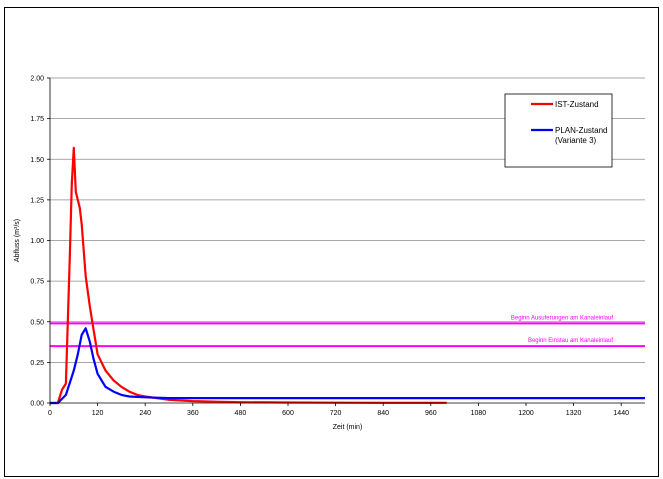 This screenshot has width=663, height=479. Describe the element at coordinates (479, 413) in the screenshot. I see `x-tick-label: 1080` at that location.